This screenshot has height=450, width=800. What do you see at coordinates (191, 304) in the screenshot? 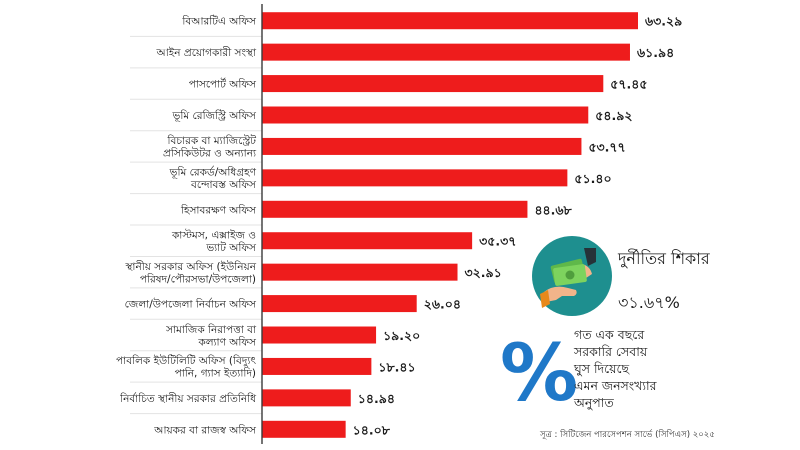
I see `category-label: জেলা/উপজেলা নির্বাচন অফিস` at bounding box center [191, 304].